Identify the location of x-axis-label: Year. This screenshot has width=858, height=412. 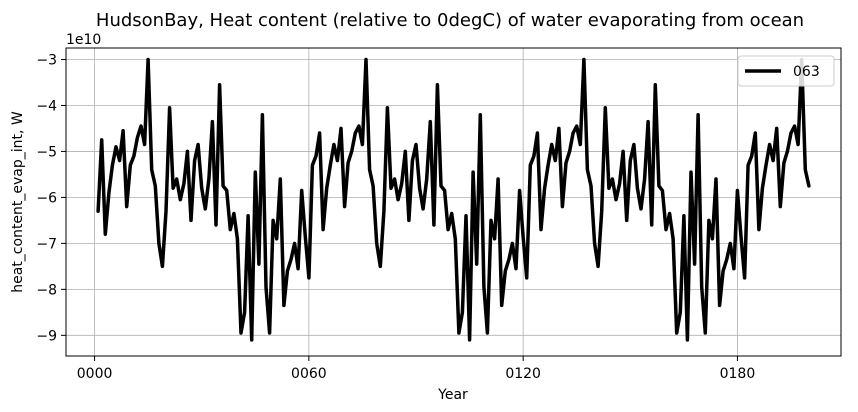
(452, 395).